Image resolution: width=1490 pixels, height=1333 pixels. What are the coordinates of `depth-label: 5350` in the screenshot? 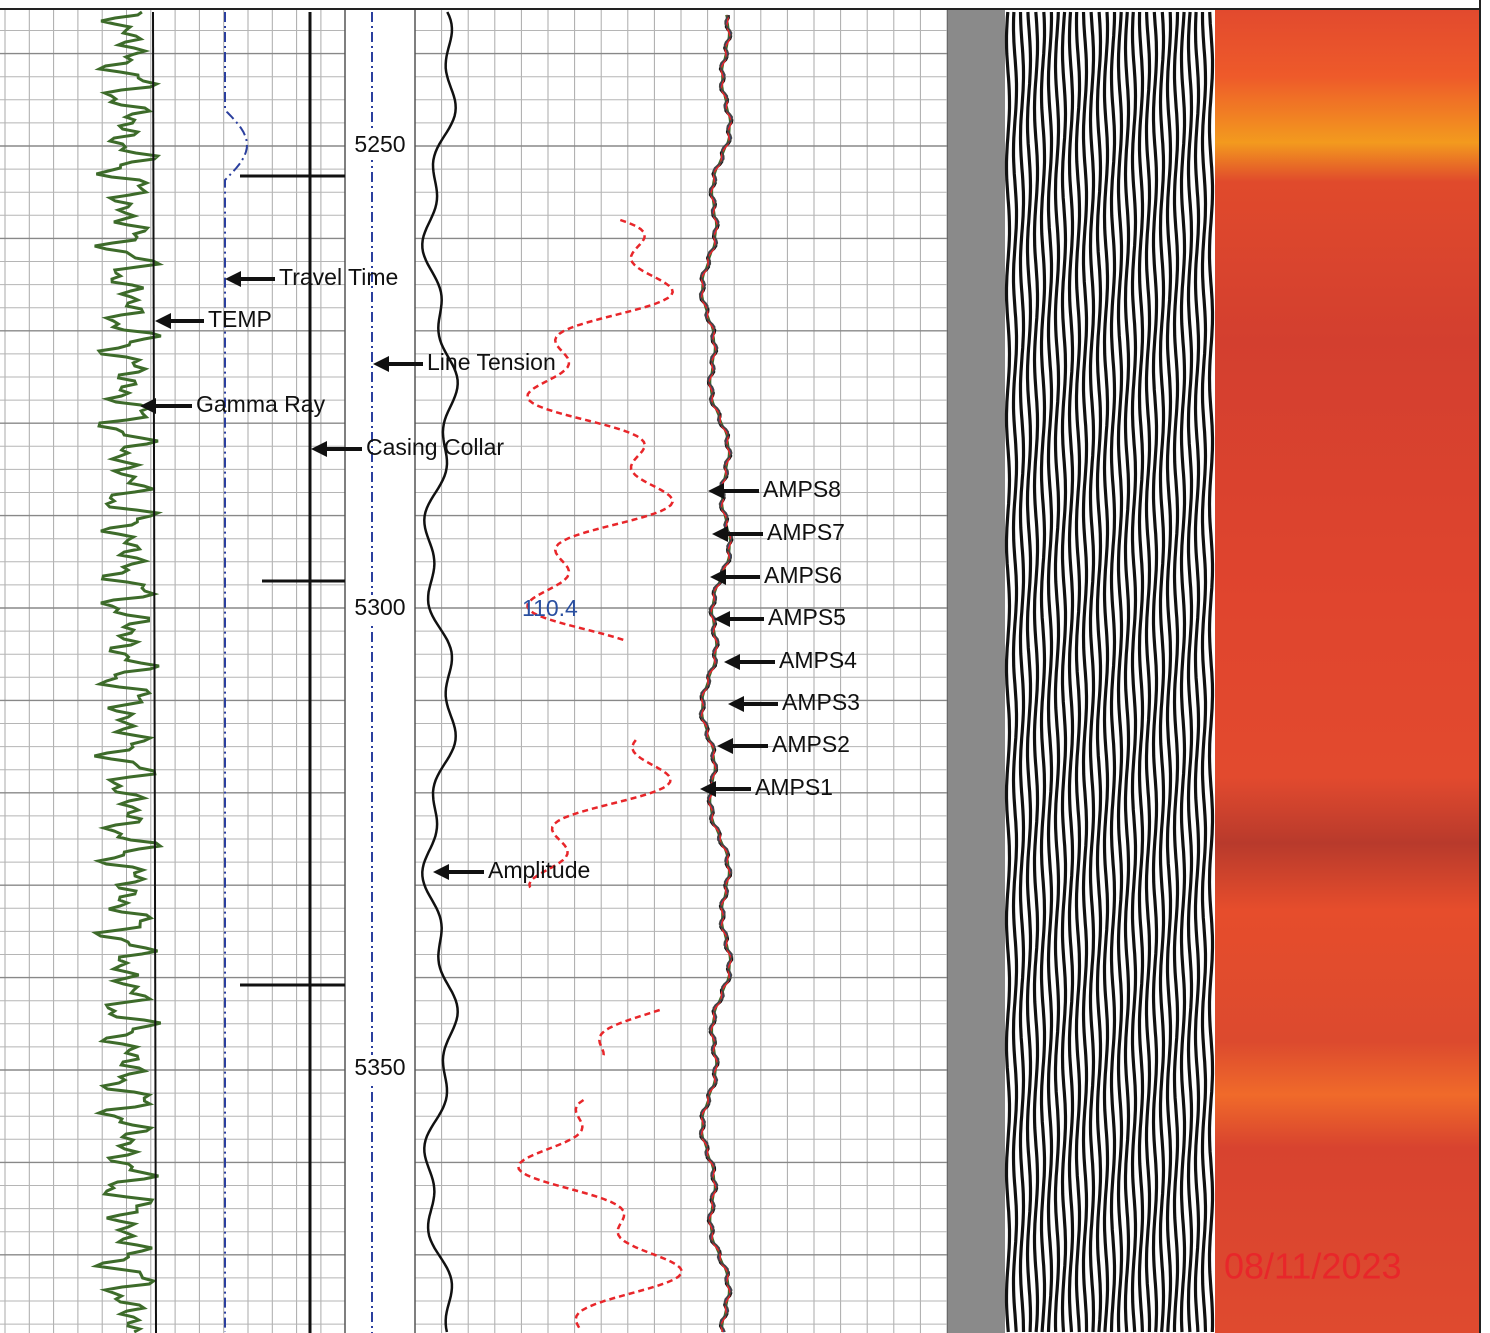 It's located at (379, 1067).